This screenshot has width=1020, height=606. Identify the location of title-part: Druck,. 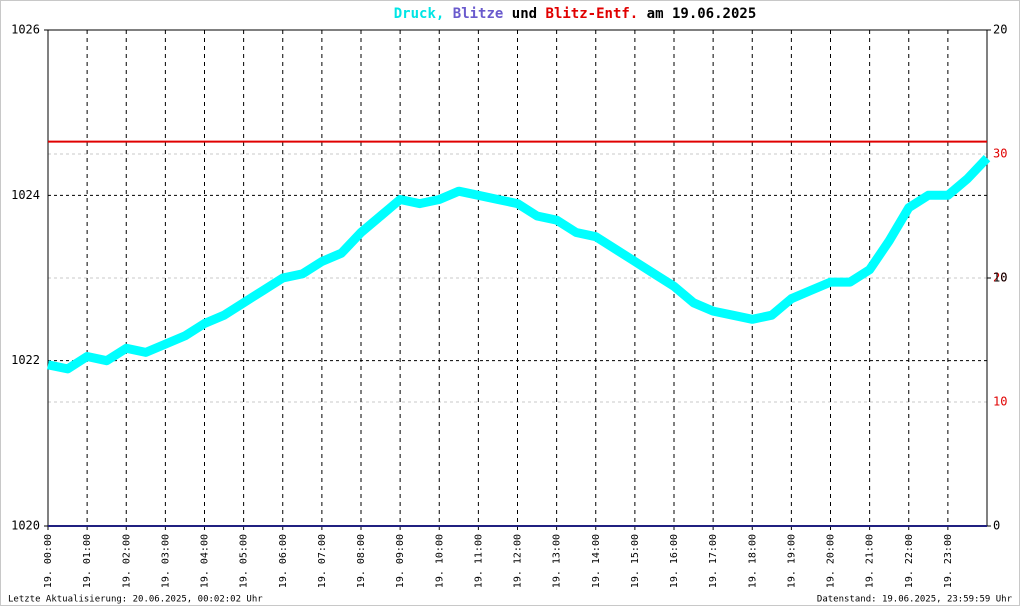
(419, 14).